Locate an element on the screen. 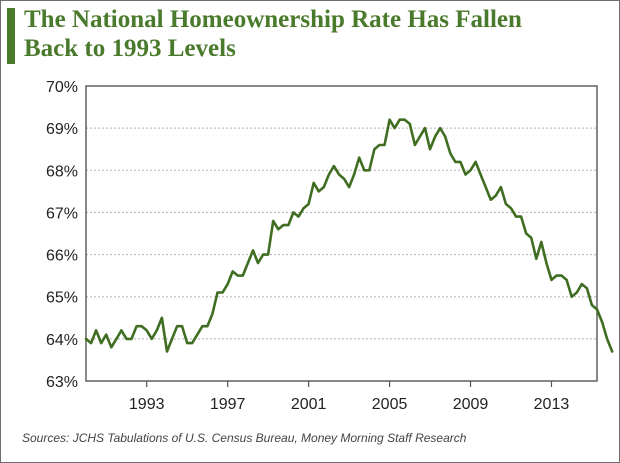 This screenshot has height=463, width=620. y-tick-label: 66% is located at coordinates (62, 256).